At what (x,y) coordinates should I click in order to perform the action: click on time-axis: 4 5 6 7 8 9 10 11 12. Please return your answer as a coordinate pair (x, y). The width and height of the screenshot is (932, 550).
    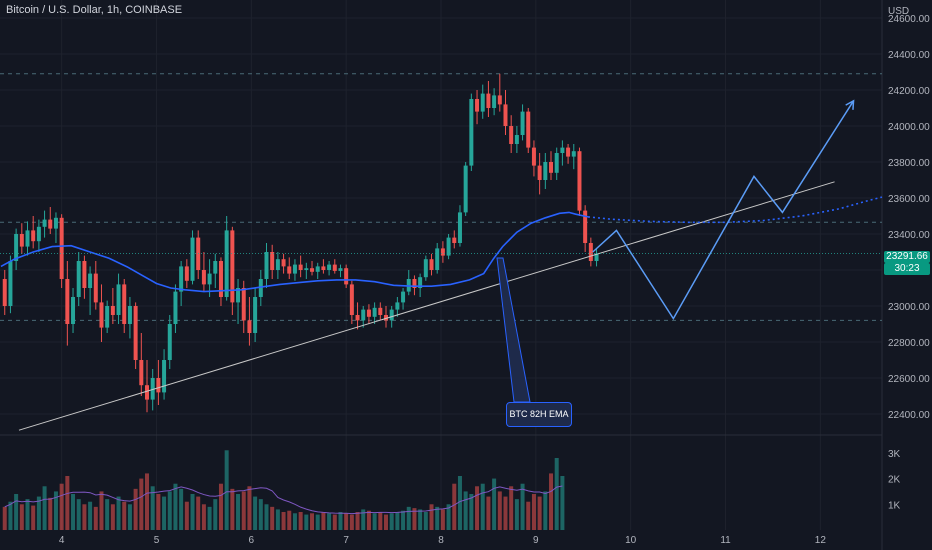
    Looking at the image, I should click on (442, 540).